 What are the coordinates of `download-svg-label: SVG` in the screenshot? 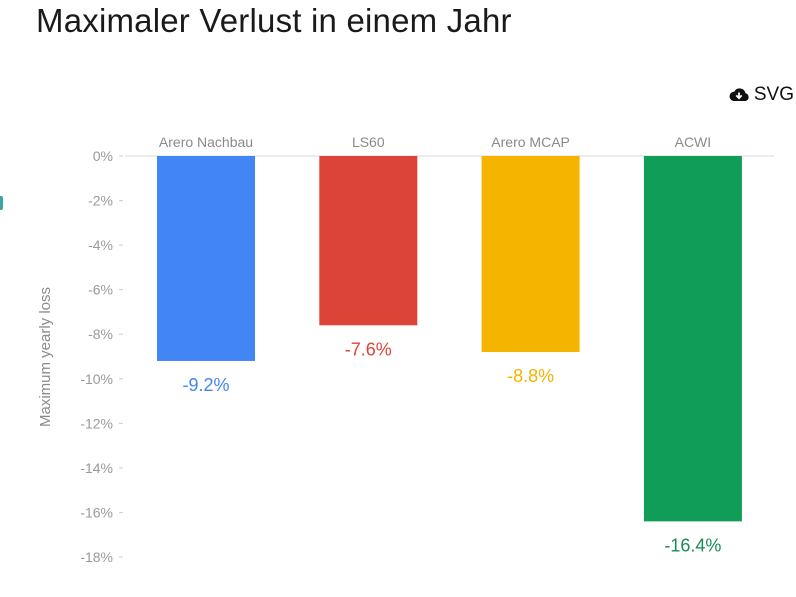 It's located at (773, 94).